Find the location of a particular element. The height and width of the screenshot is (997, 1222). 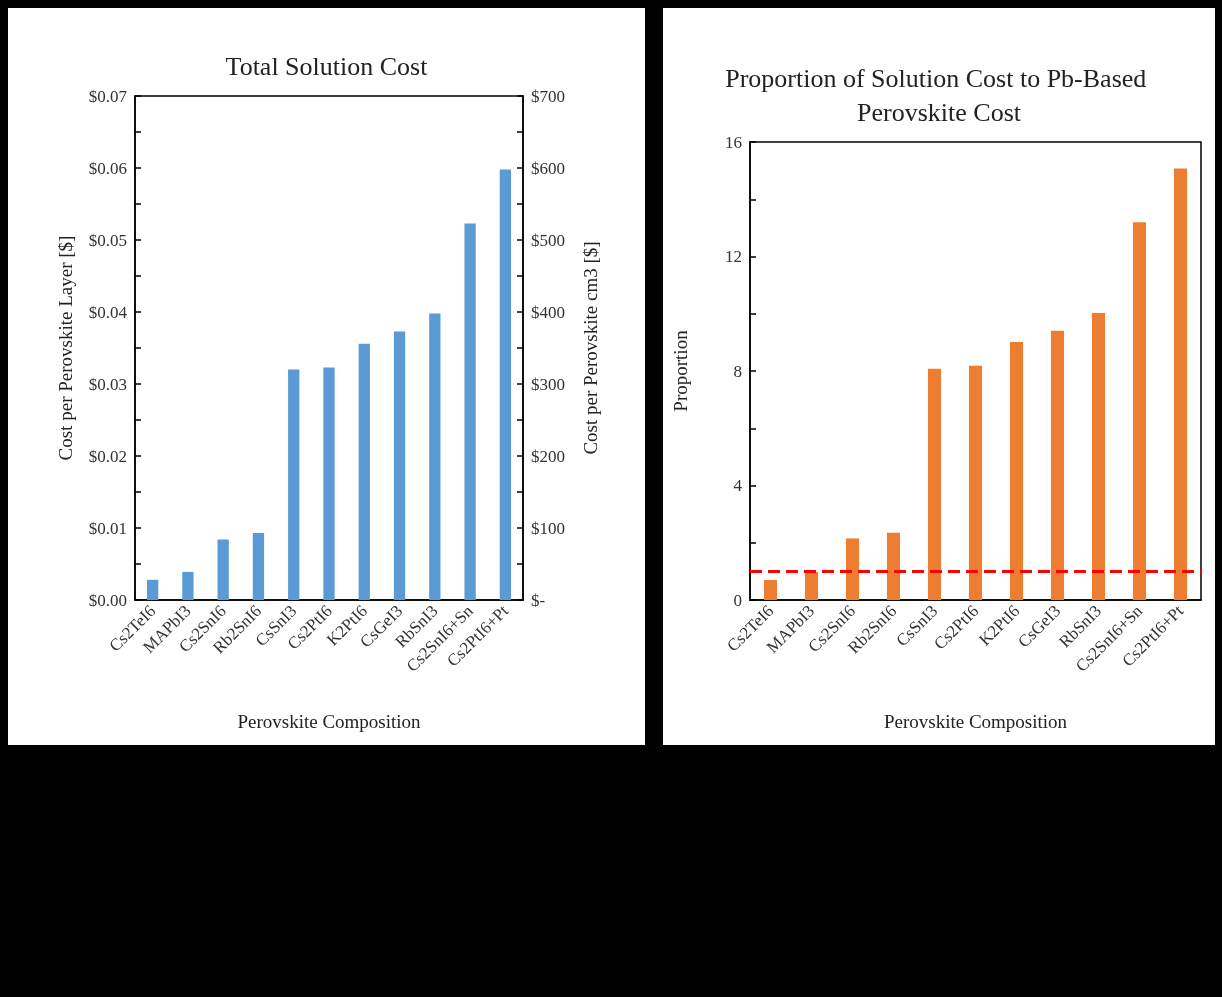

y-tick-label: $0.07 is located at coordinates (108, 96).